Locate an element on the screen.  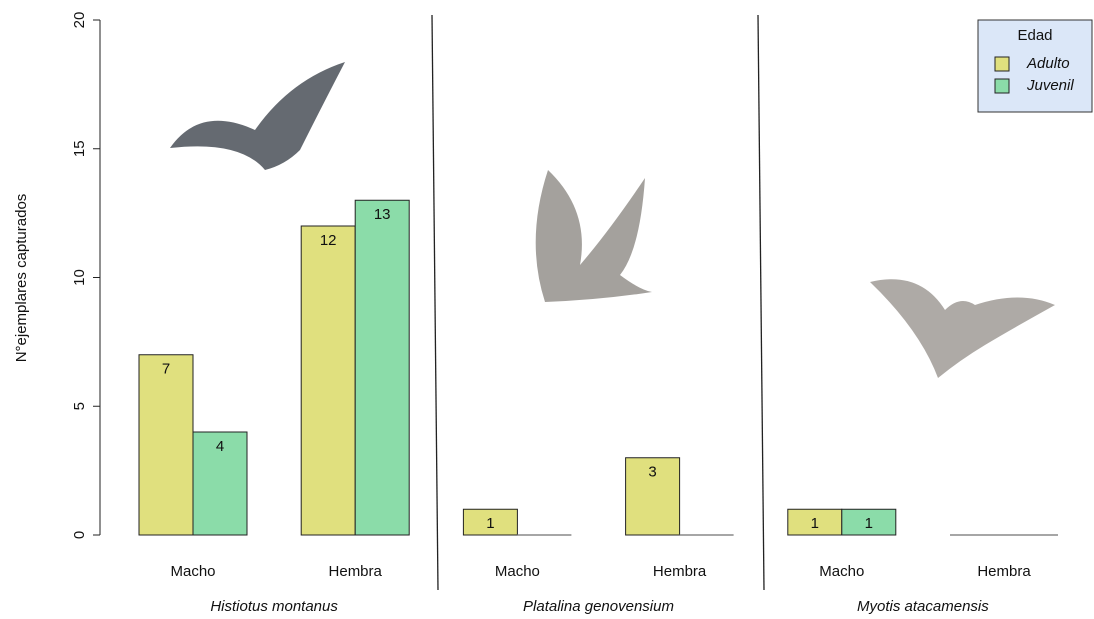
y-tick-label: 20 is located at coordinates (79, 20).